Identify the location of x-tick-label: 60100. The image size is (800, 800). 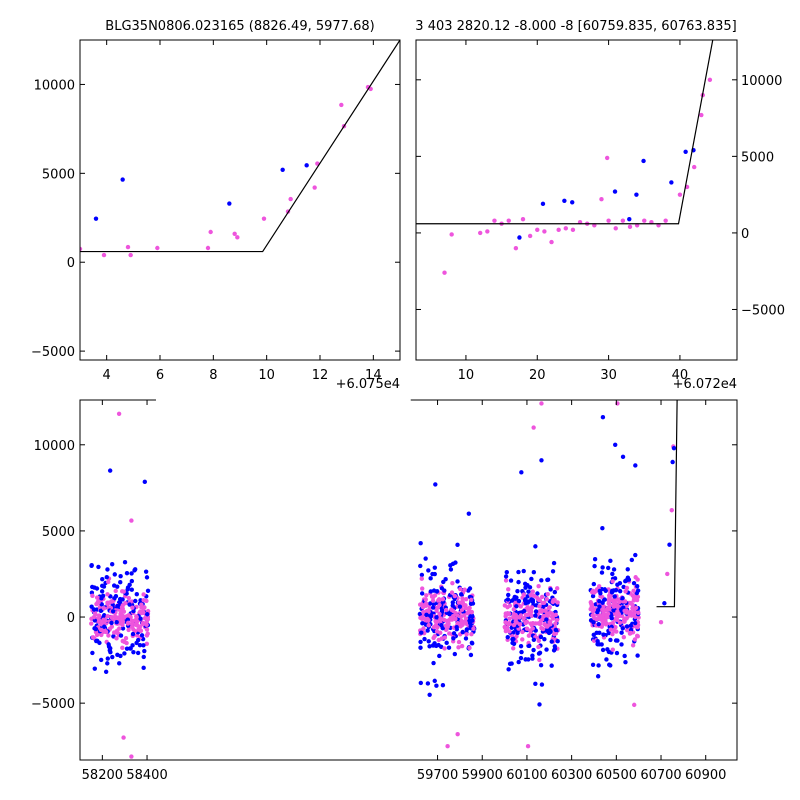
(526, 775).